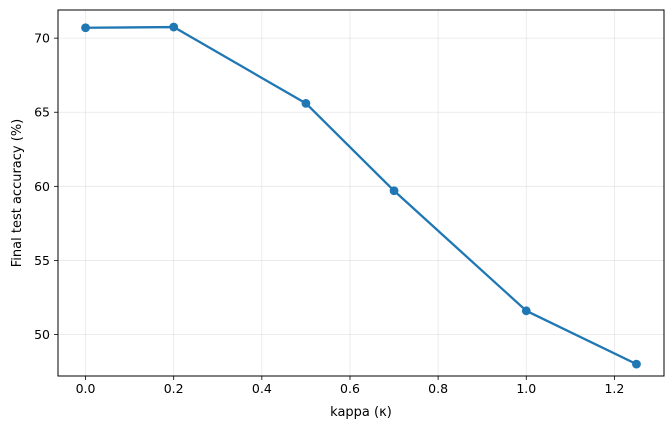  Describe the element at coordinates (526, 388) in the screenshot. I see `x-tick-label: 1.0` at that location.